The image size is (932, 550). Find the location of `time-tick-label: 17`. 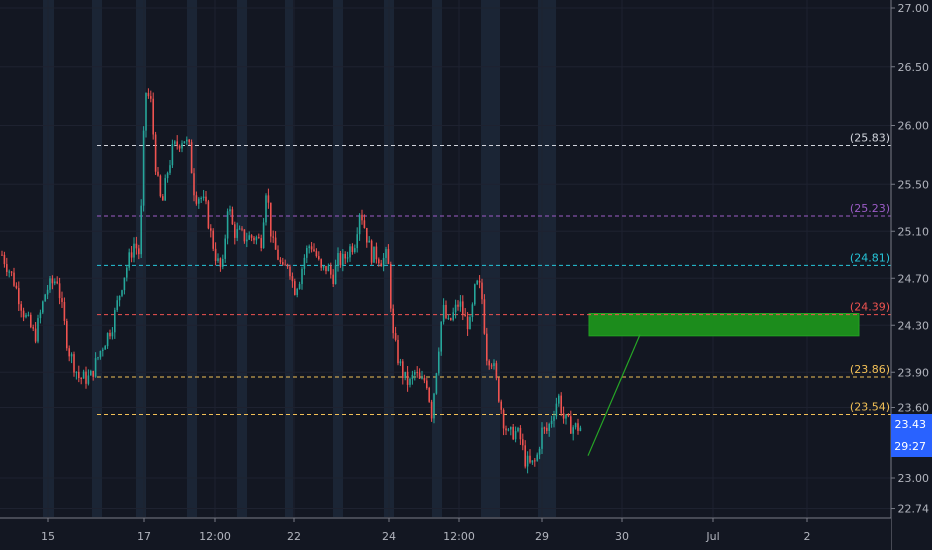

time-tick-label: 17 is located at coordinates (144, 536).